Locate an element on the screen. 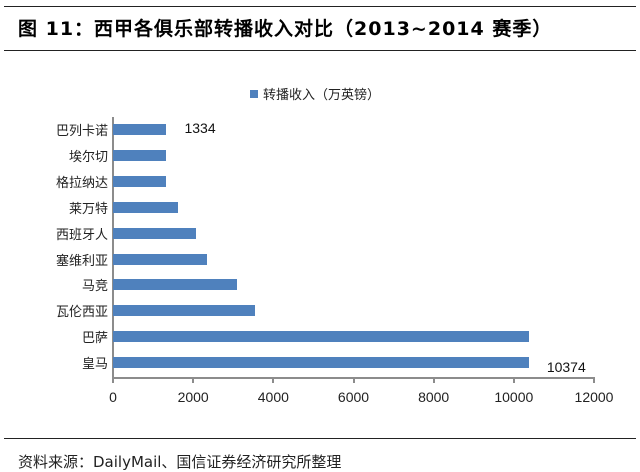 The width and height of the screenshot is (640, 472). category-label: 莱万特 is located at coordinates (88, 209).